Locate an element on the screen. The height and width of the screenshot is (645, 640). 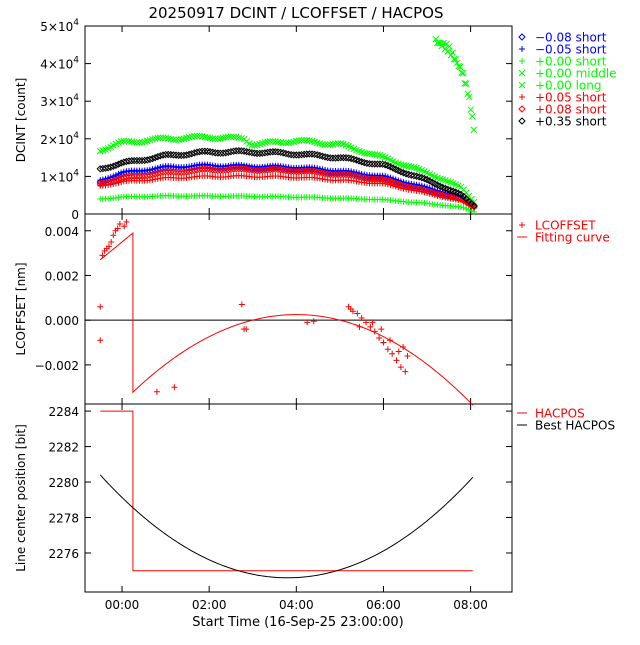
lcoffset-ylabel: LCOFFSET [nm] is located at coordinates (21, 308).